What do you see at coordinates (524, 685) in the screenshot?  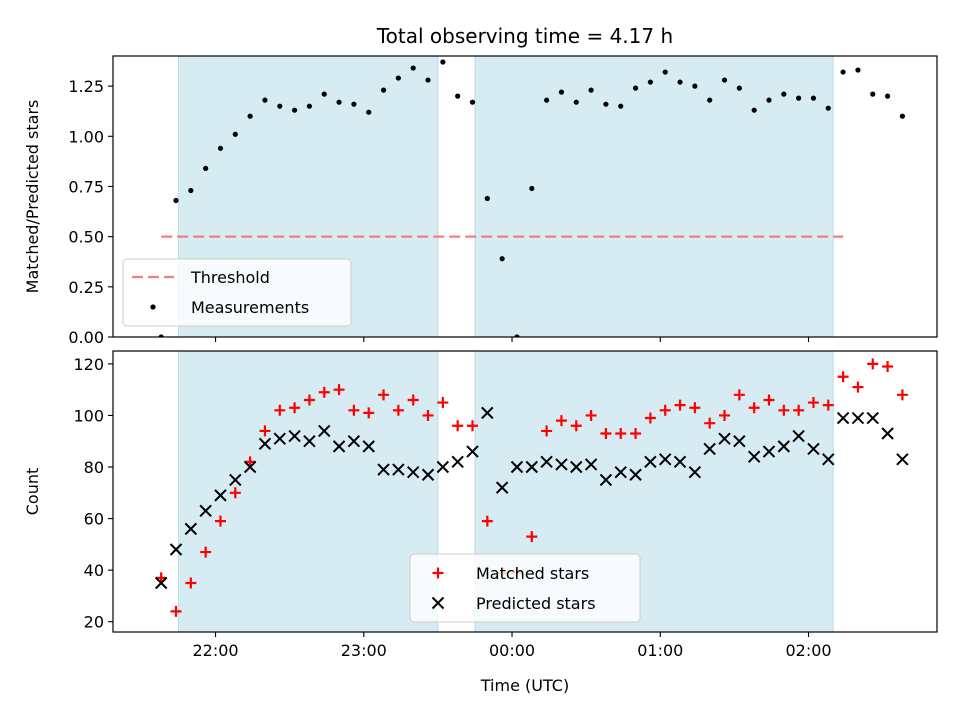 I see `x-axis-label: Time (UTC)` at bounding box center [524, 685].